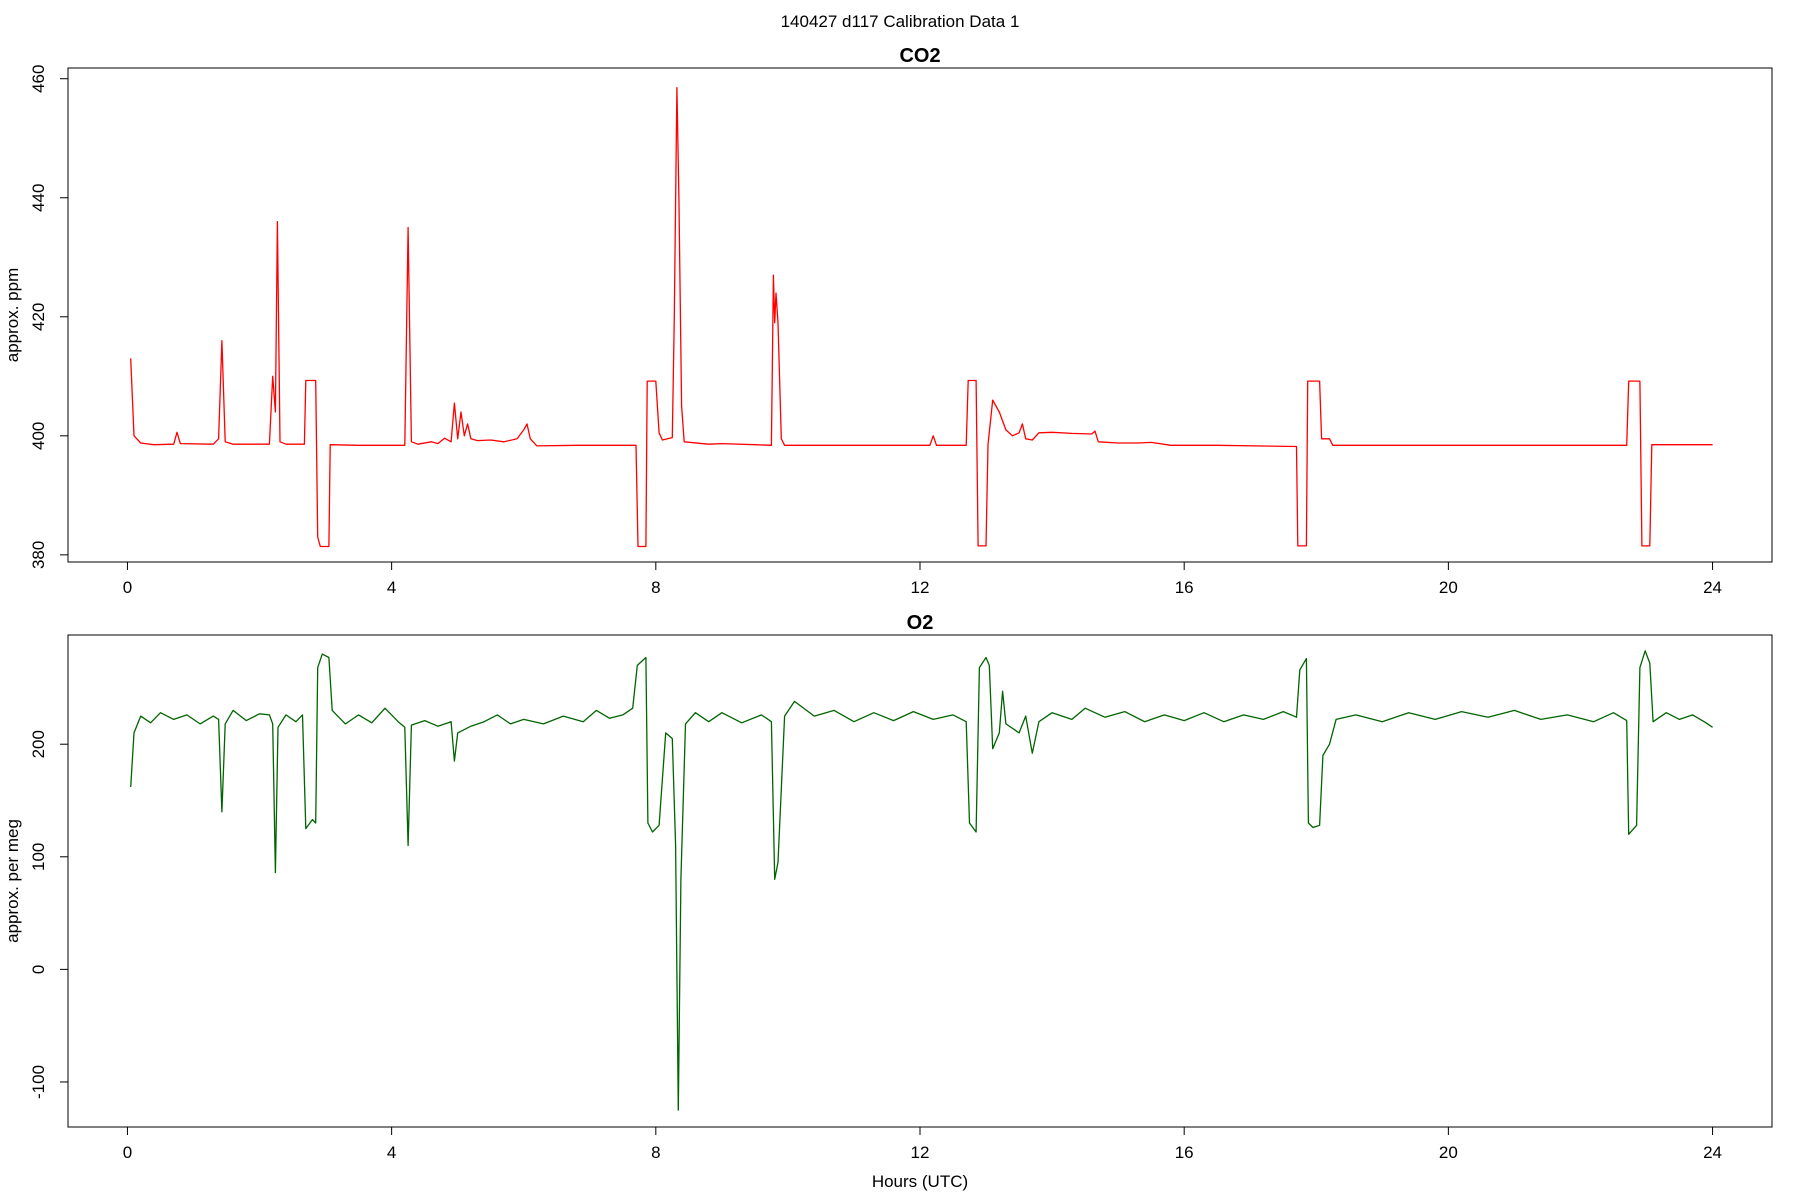 This screenshot has height=1200, width=1800. What do you see at coordinates (1448, 1152) in the screenshot?
I see `o2-x-tick-label: 20` at bounding box center [1448, 1152].